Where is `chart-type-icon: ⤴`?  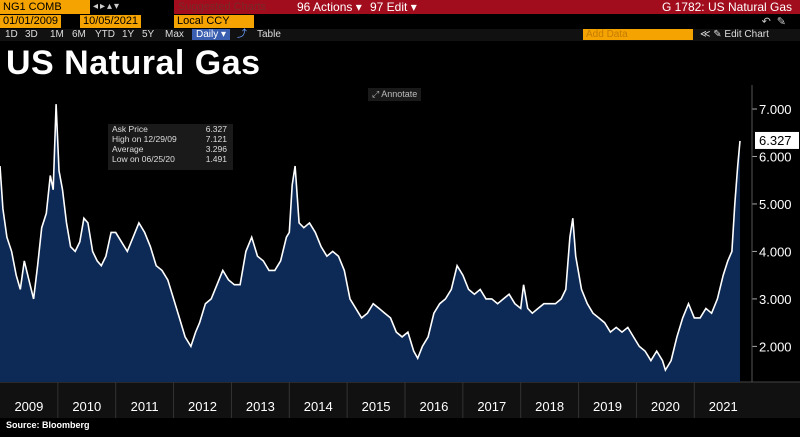
chart-type-icon: ⤴ is located at coordinates (242, 34).